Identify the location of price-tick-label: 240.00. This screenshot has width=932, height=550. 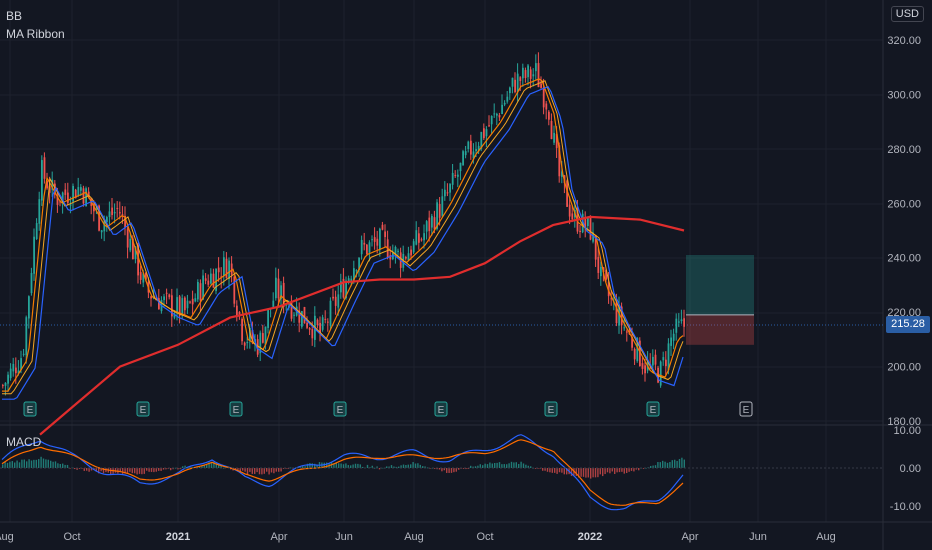
(904, 259).